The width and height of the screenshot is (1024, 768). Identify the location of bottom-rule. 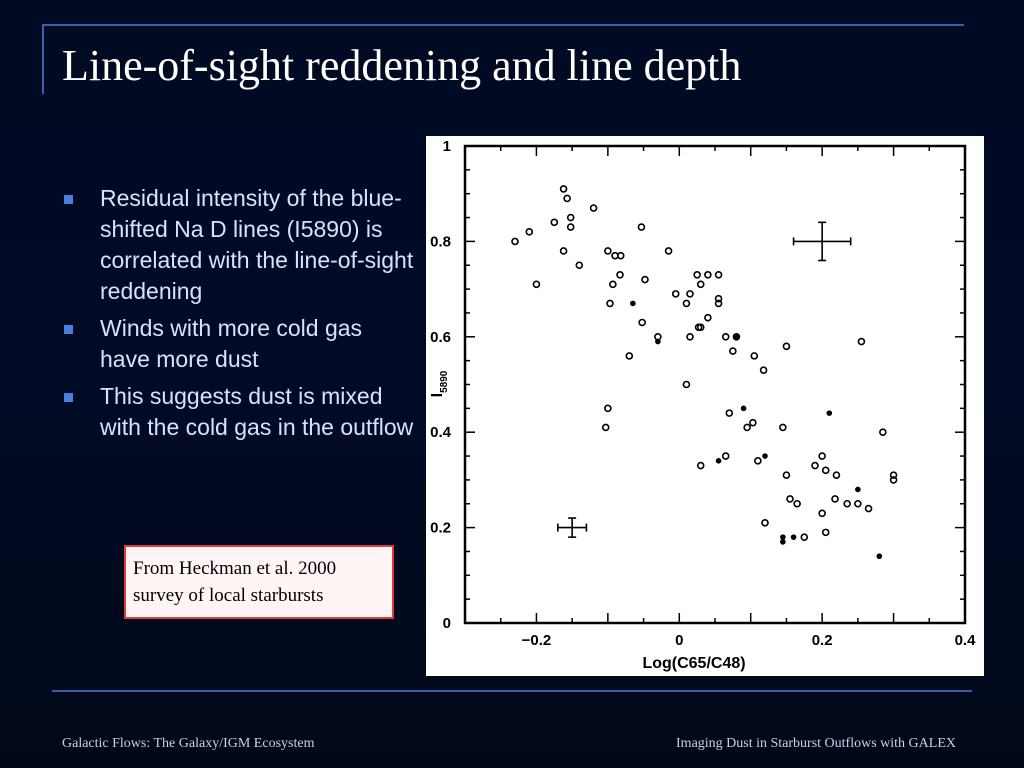
(512, 691).